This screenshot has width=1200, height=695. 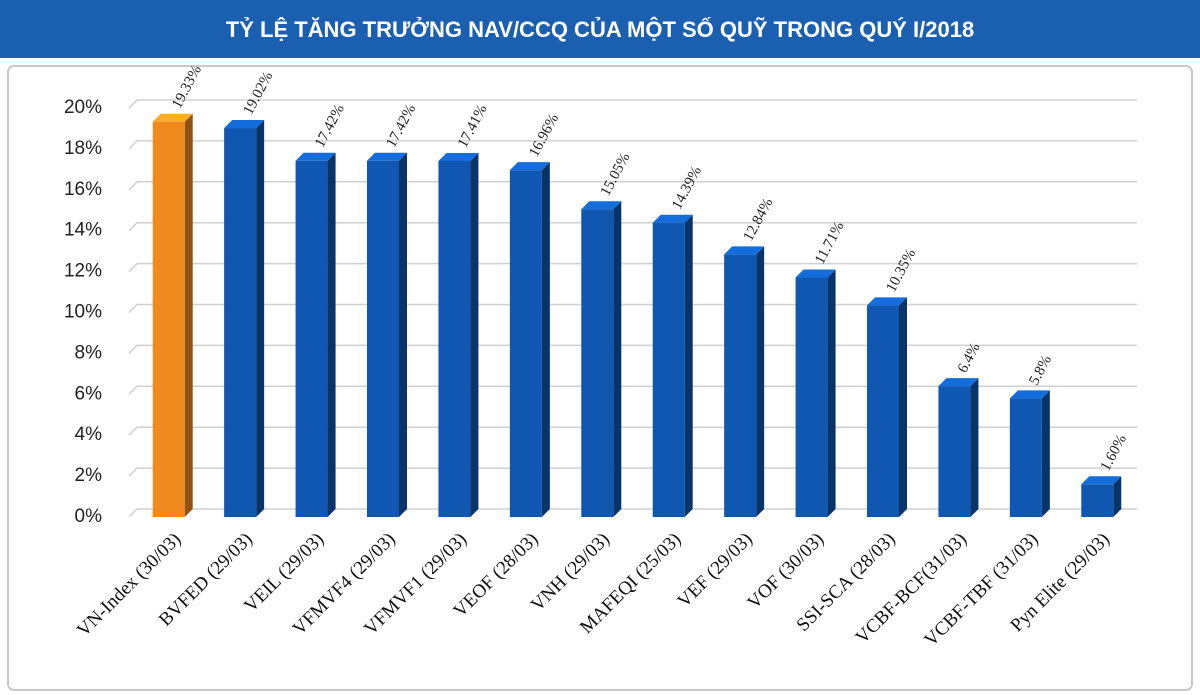 I want to click on y-tick-label: 8%, so click(x=89, y=352).